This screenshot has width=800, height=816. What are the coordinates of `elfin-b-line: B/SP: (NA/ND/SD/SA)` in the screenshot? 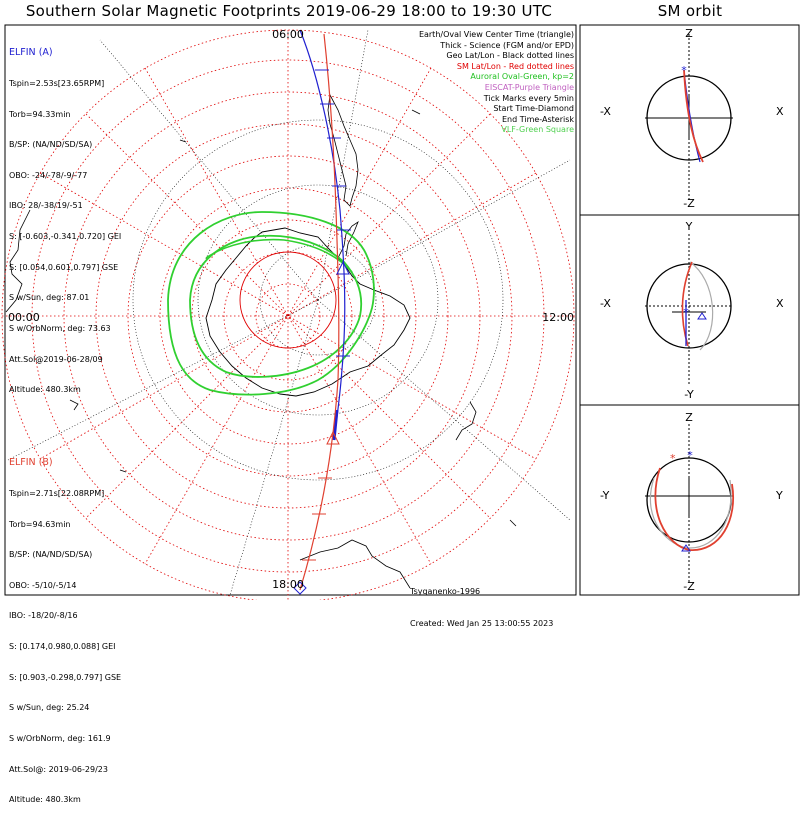 It's located at (51, 555).